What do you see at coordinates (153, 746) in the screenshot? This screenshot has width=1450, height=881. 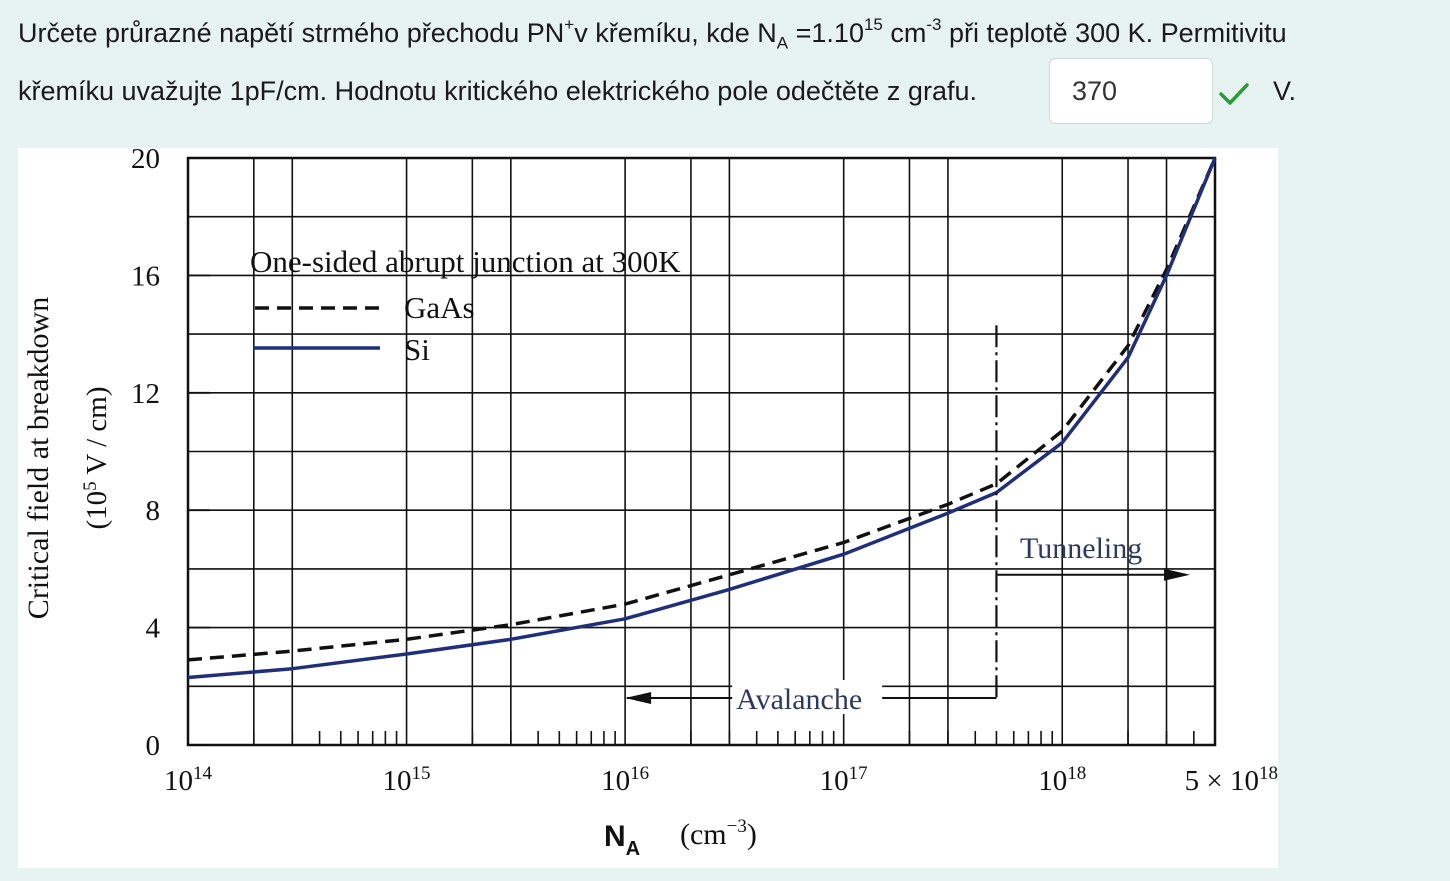 I see `y-tick-label: 0` at bounding box center [153, 746].